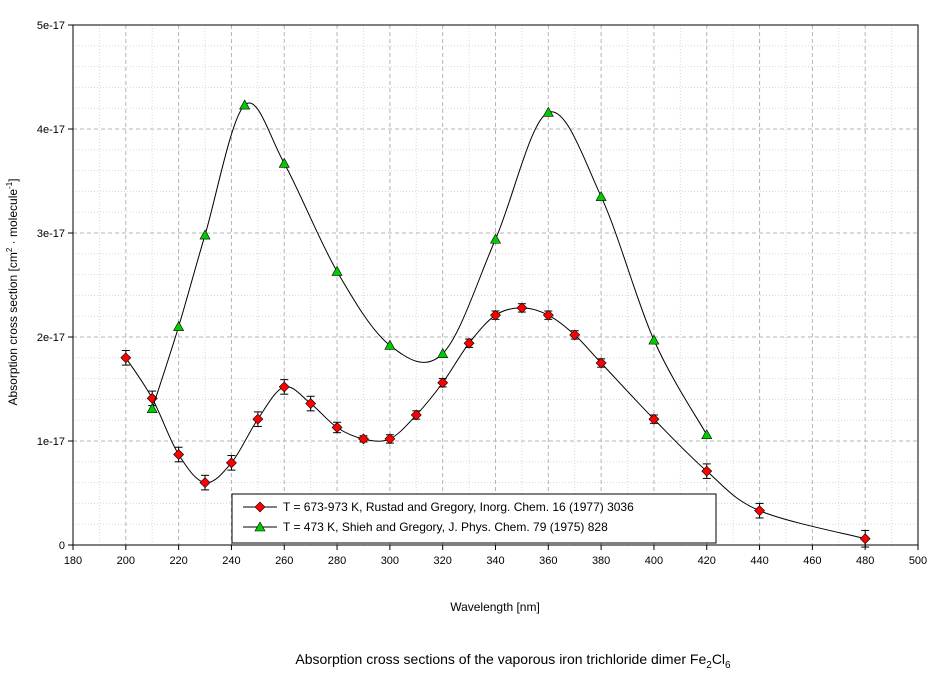 Image resolution: width=944 pixels, height=676 pixels. What do you see at coordinates (390, 561) in the screenshot?
I see `x-tick-label: 300` at bounding box center [390, 561].